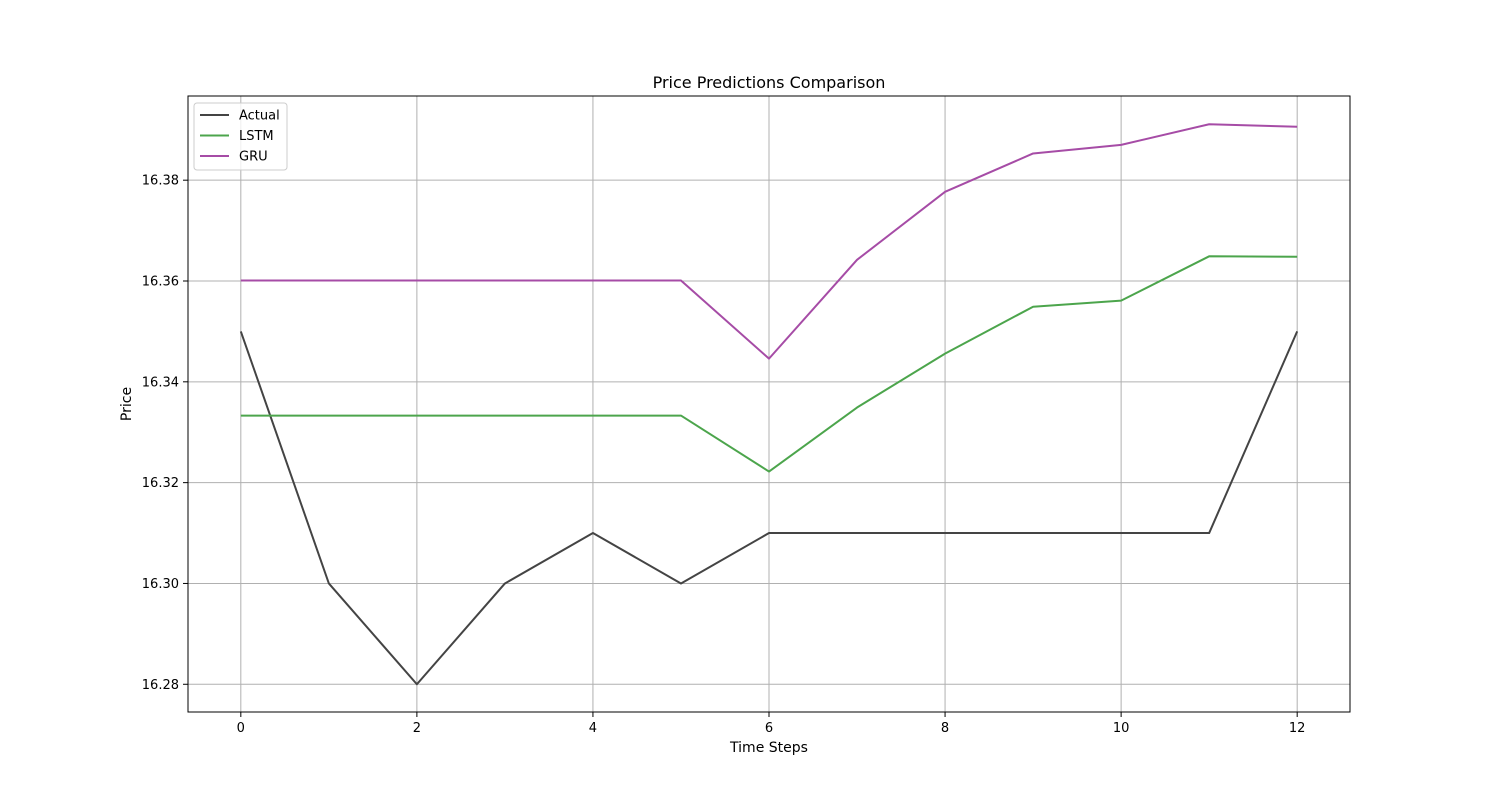  Describe the element at coordinates (1297, 728) in the screenshot. I see `x-tick-label: 12` at that location.